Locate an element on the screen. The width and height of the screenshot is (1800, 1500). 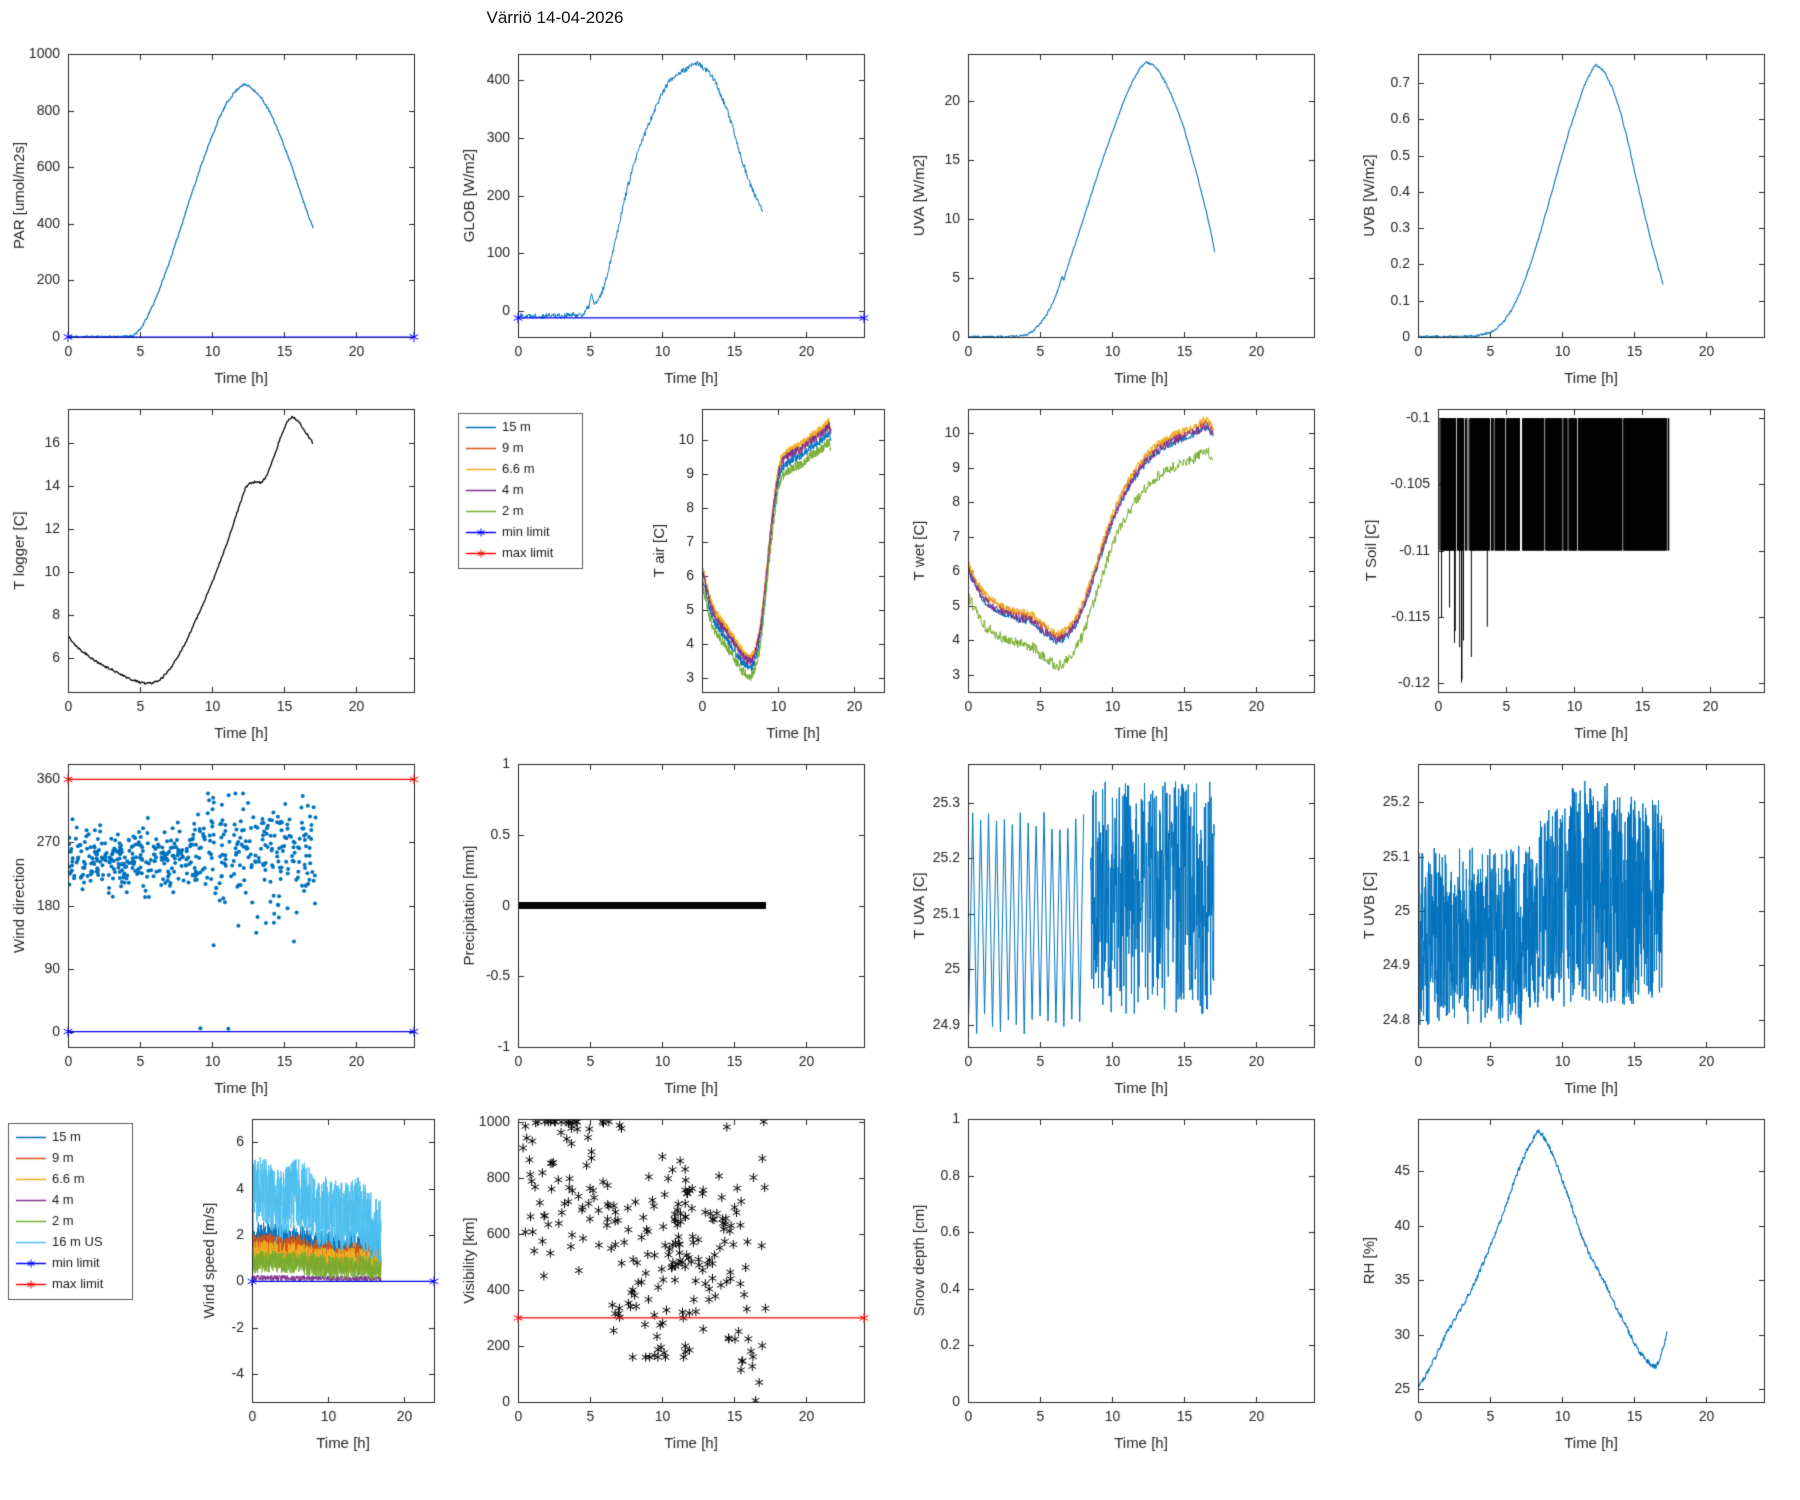
t-wet-chart-canvas is located at coordinates (1125, 572).